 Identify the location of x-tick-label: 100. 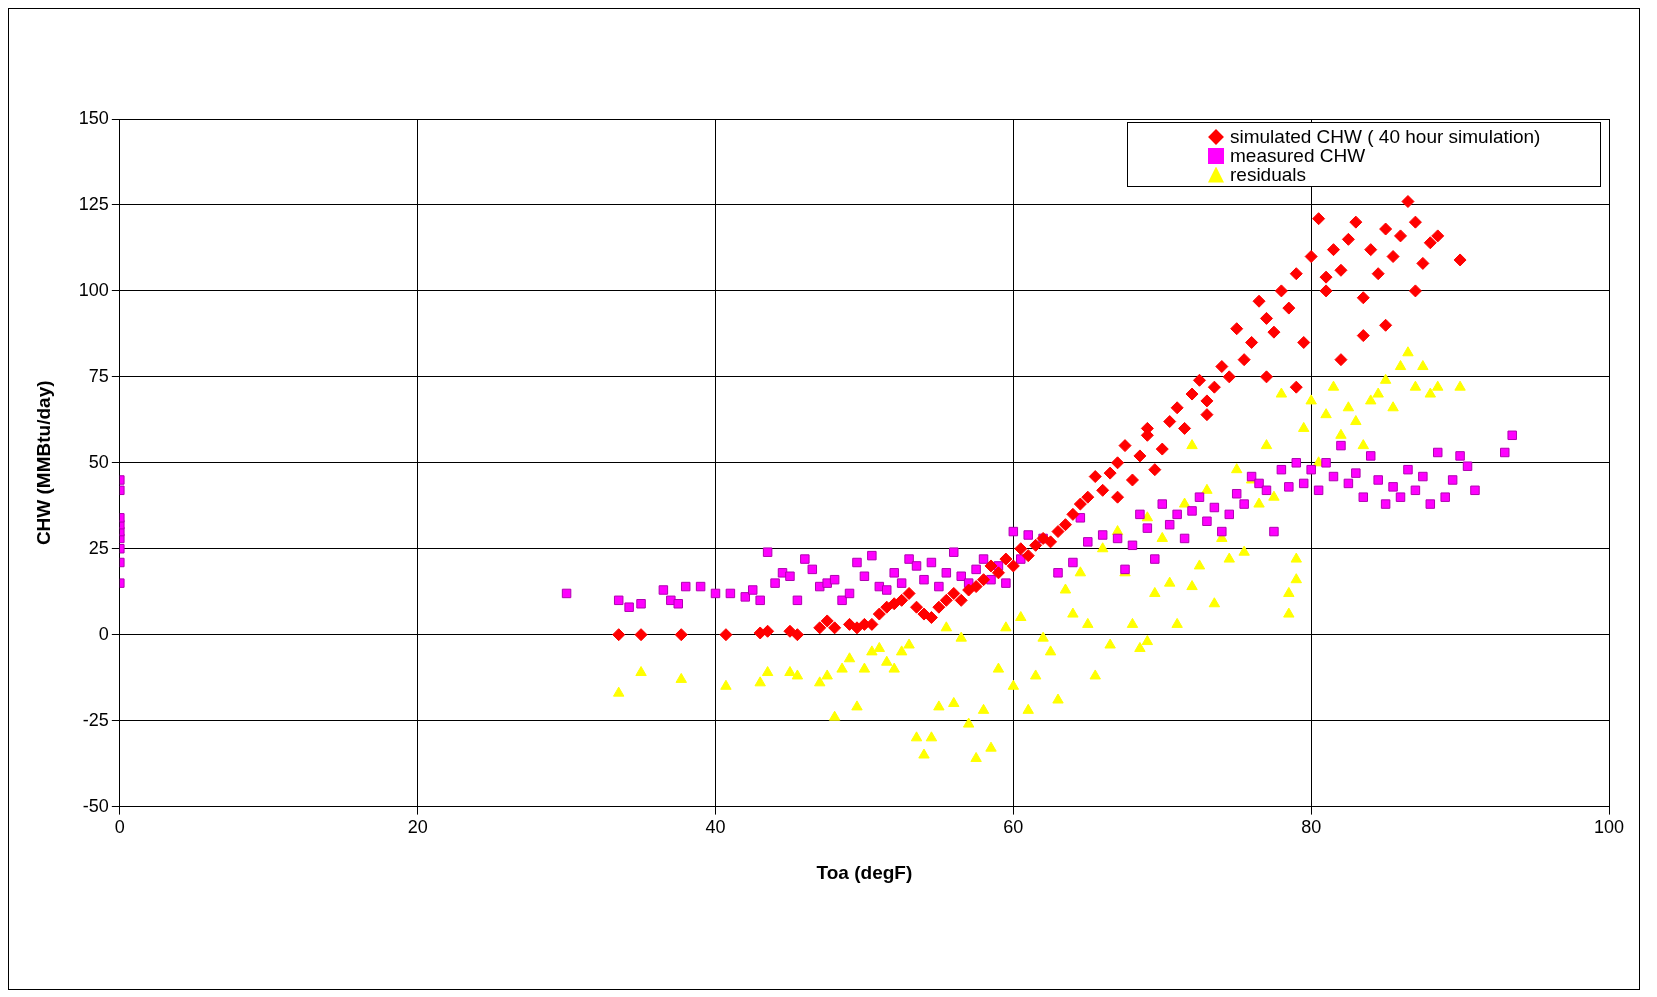
(1609, 827).